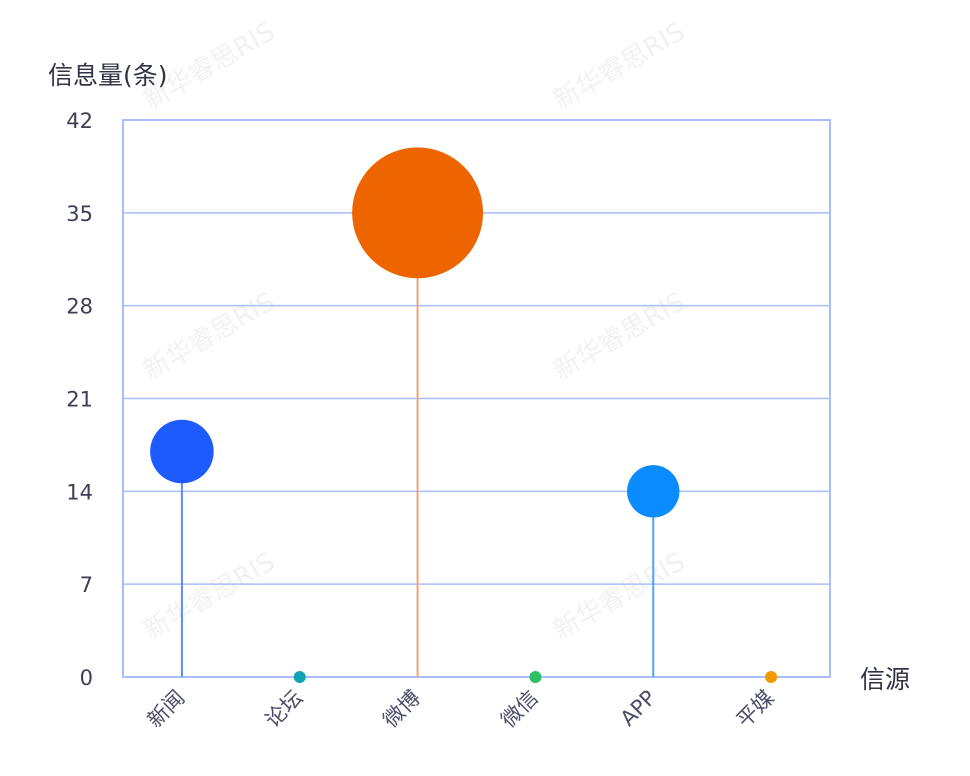 The height and width of the screenshot is (776, 970). Describe the element at coordinates (86, 585) in the screenshot. I see `y-tick-label: 7` at that location.